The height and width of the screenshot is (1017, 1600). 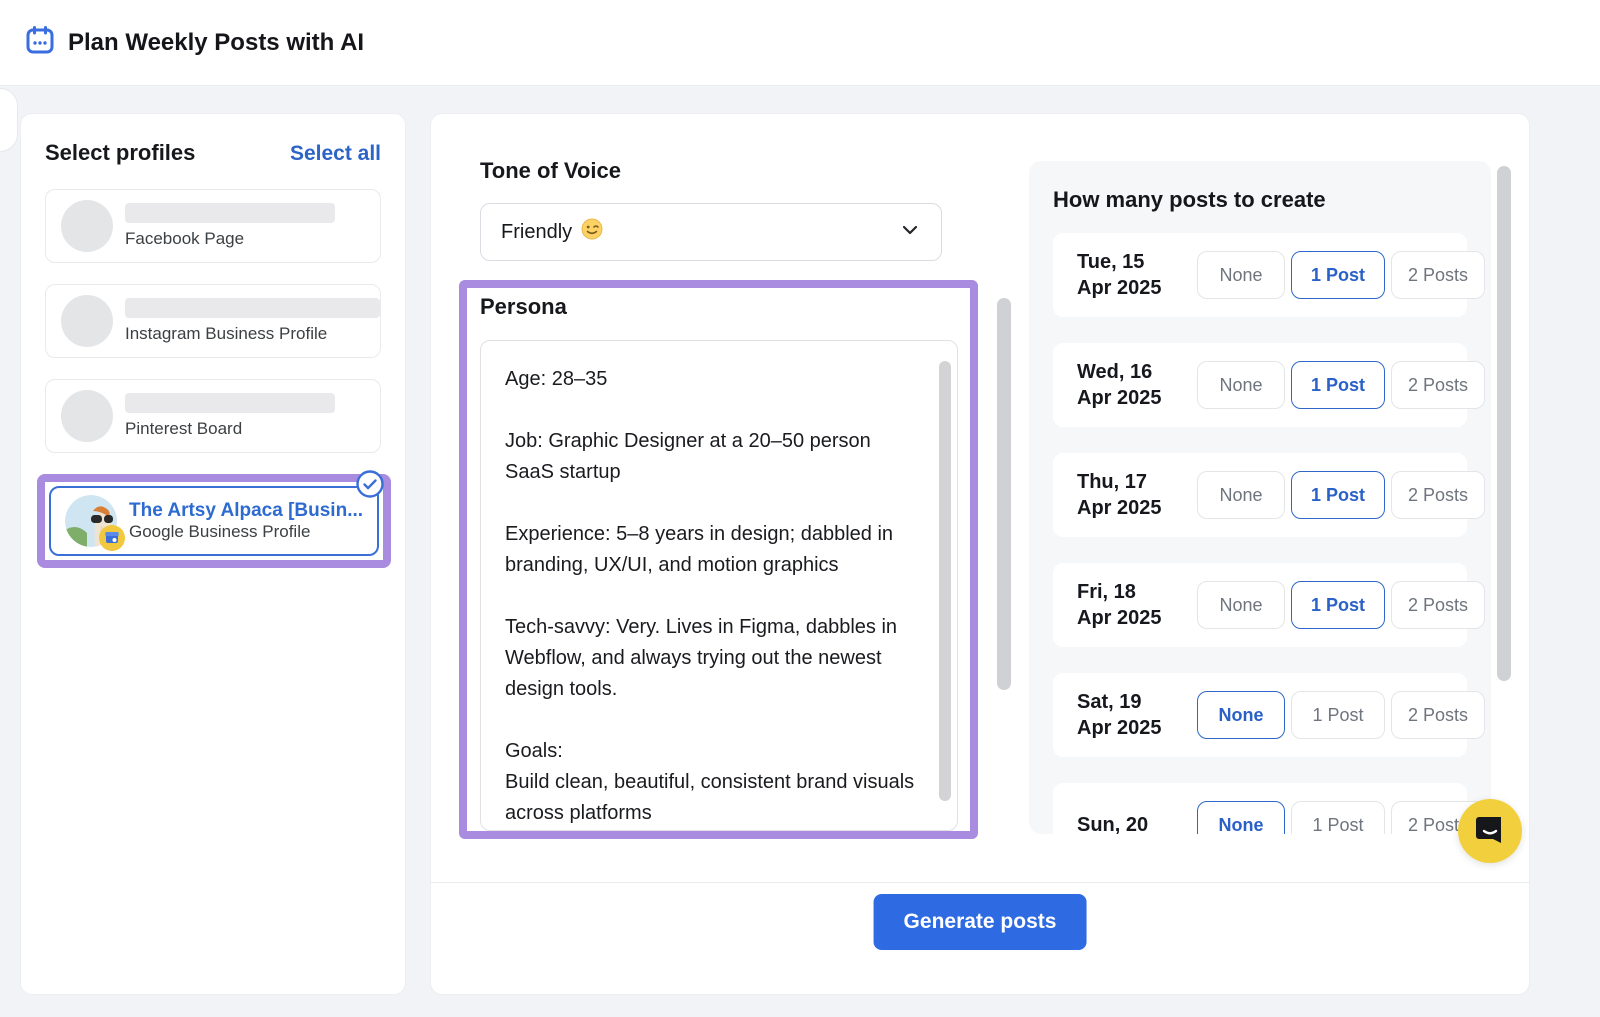 What do you see at coordinates (112, 538) in the screenshot?
I see `google-business-badge-icon` at bounding box center [112, 538].